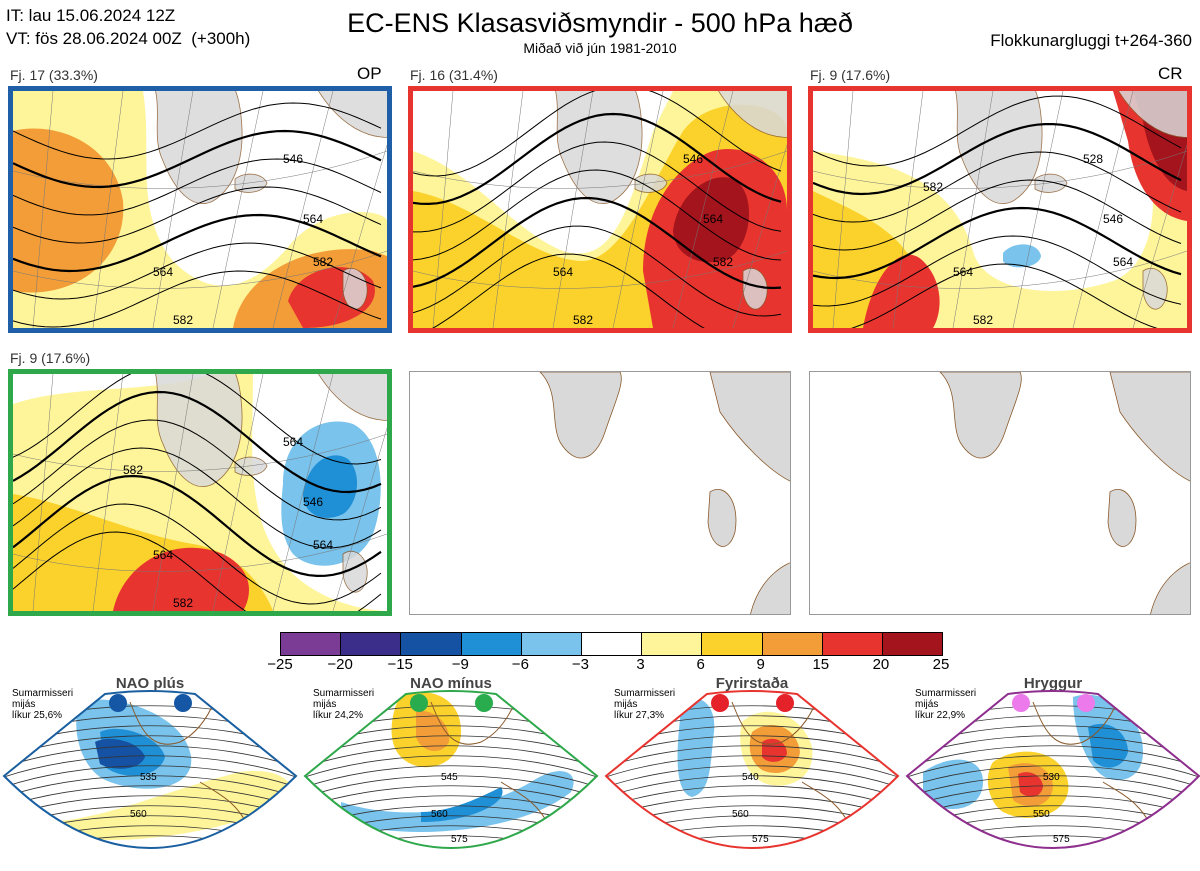  Describe the element at coordinates (454, 75) in the screenshot. I see `panel-2-label: Fj. 16 (31.4%)` at that location.